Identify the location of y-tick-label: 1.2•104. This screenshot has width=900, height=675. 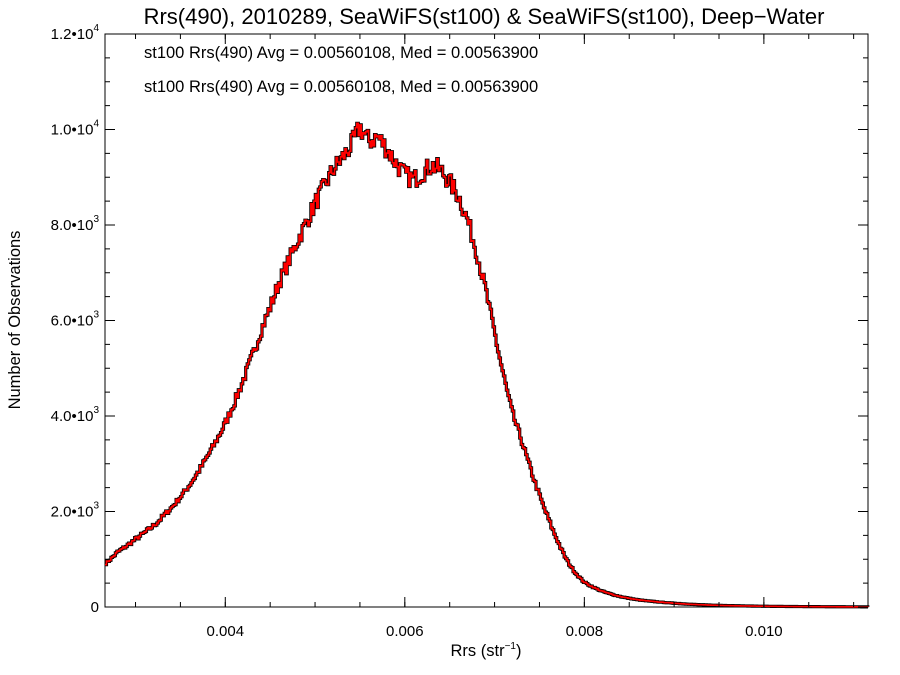
(75, 33).